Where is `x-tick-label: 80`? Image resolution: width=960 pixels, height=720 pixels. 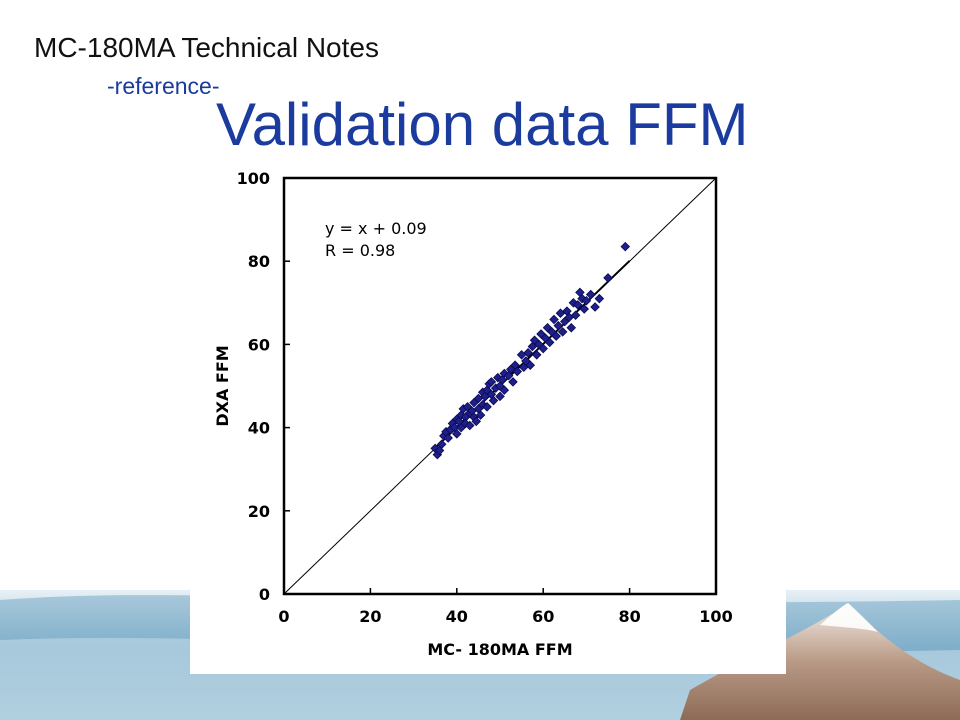
x-tick-label: 80 is located at coordinates (629, 616).